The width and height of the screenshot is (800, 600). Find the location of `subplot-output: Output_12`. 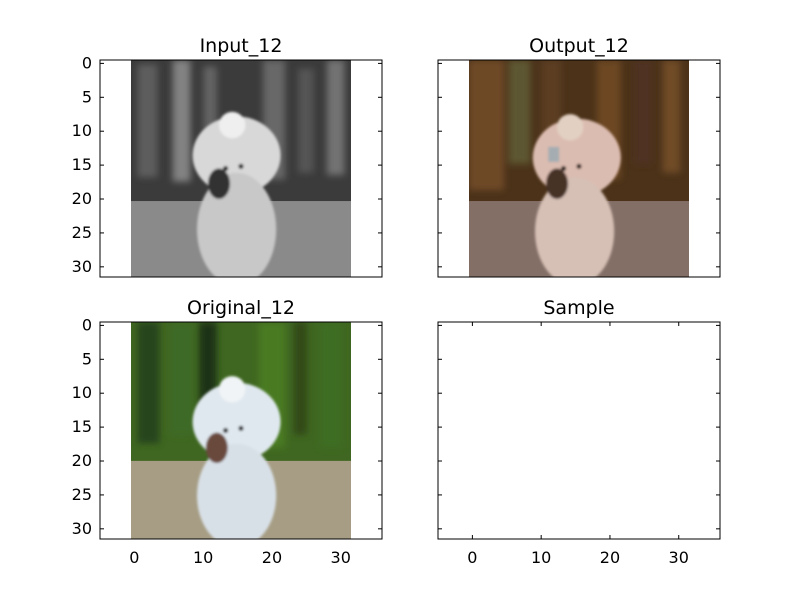

subplot-output: Output_12 is located at coordinates (579, 156).